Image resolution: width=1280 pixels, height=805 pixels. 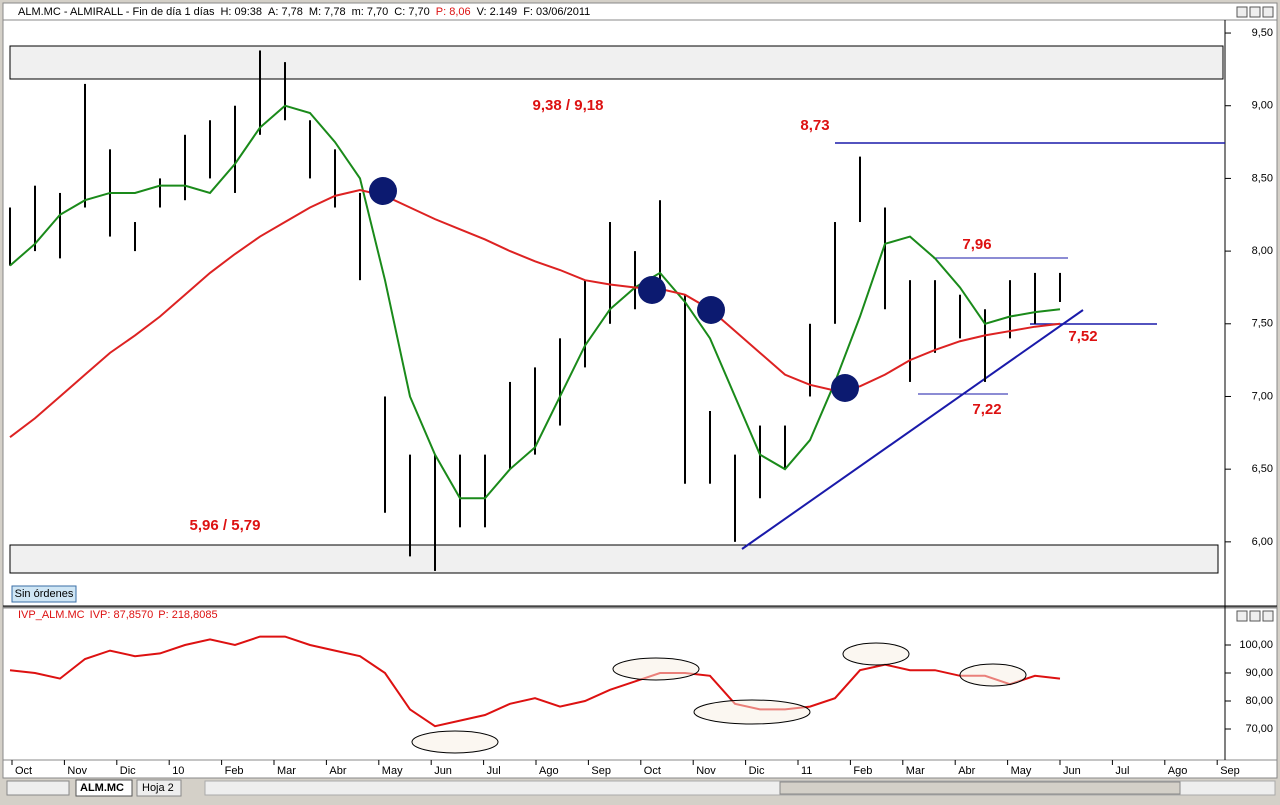 What do you see at coordinates (806, 771) in the screenshot?
I see `x-tick-label: 11` at bounding box center [806, 771].